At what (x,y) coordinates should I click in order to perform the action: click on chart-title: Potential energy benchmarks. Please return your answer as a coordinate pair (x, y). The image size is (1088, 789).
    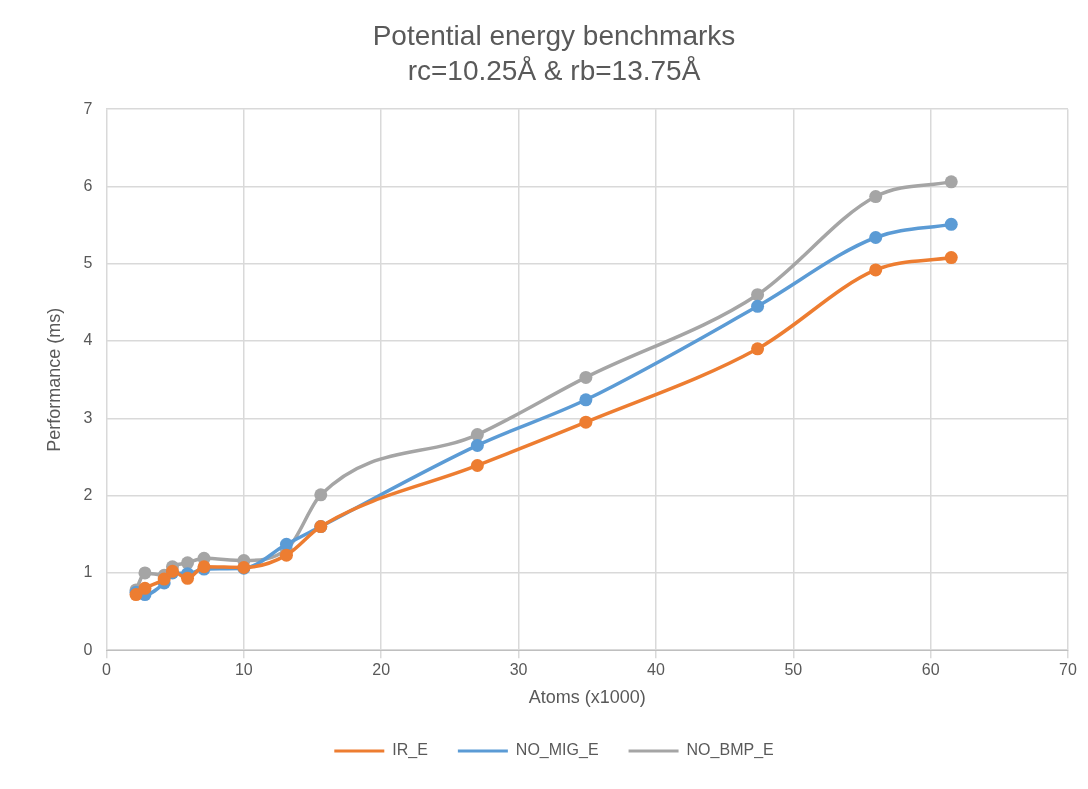
    Looking at the image, I should click on (554, 35).